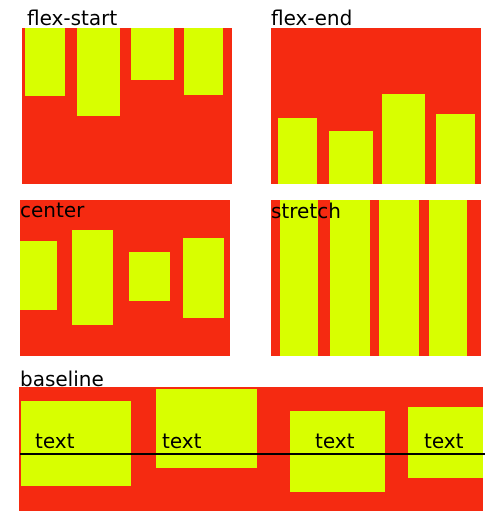 The image size is (501, 524). Describe the element at coordinates (62, 379) in the screenshot. I see `baseline-title: baseline` at that location.